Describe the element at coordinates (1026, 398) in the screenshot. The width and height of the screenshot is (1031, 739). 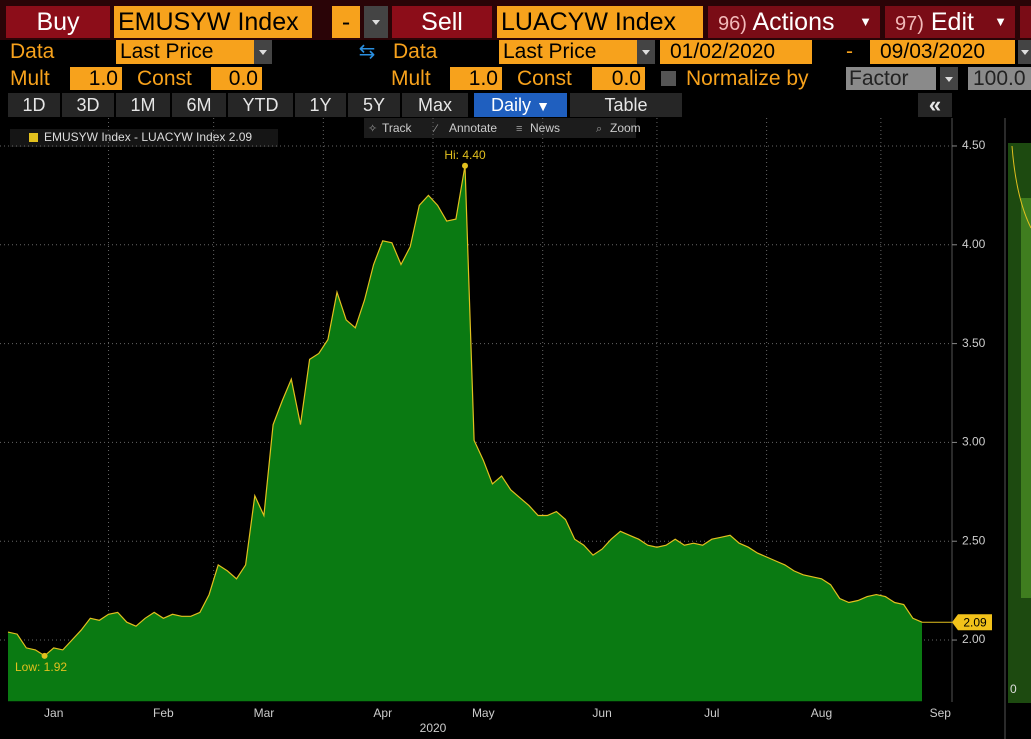
I see `side-panel-area` at that location.